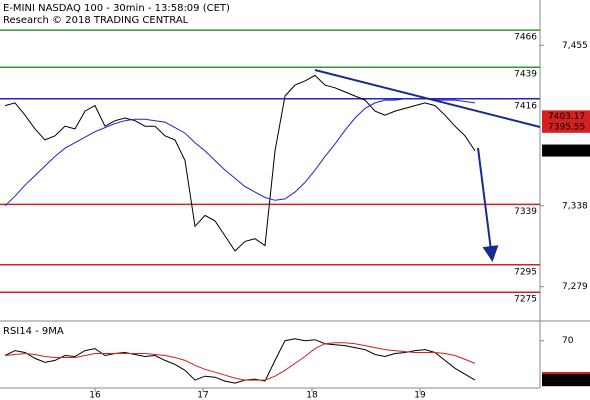 The width and height of the screenshot is (590, 400). I want to click on price-tag-label: 7378.25, so click(566, 151).